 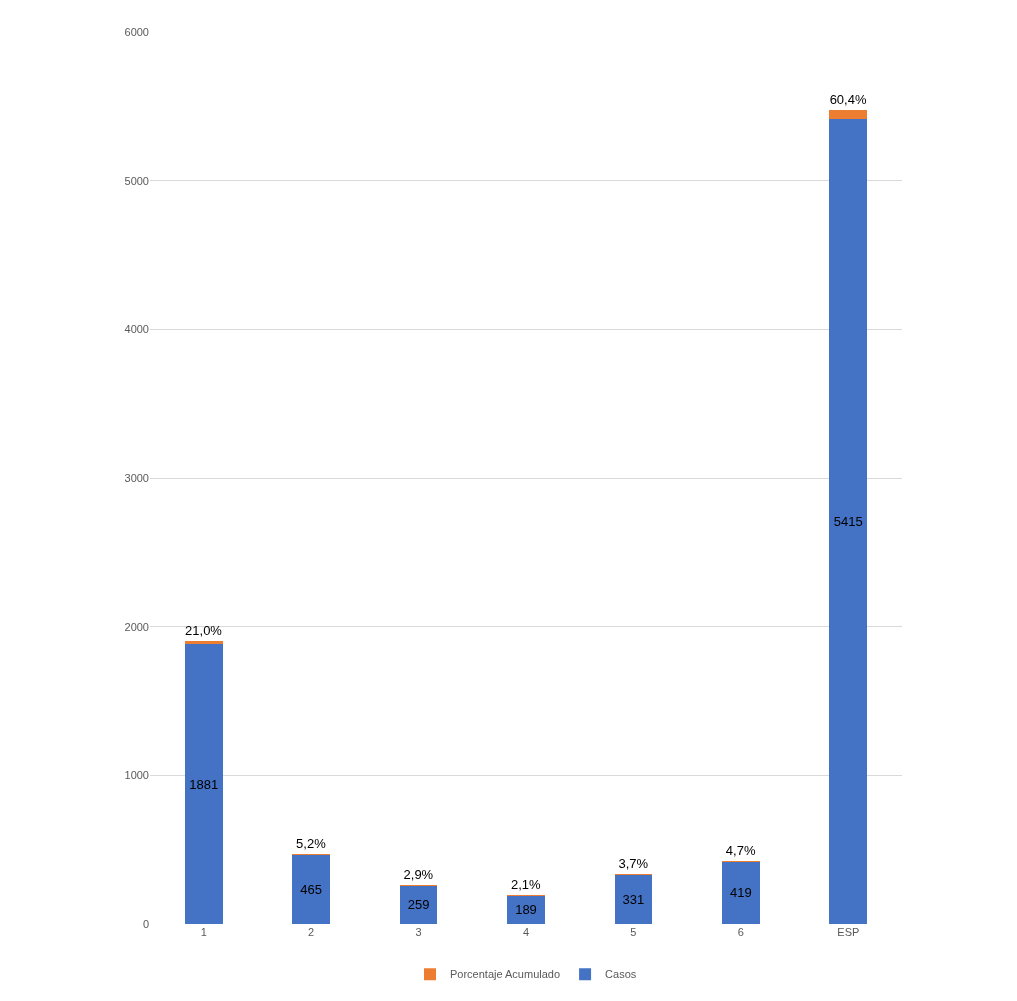 What do you see at coordinates (526, 884) in the screenshot?
I see `data-label: 2,1%` at bounding box center [526, 884].